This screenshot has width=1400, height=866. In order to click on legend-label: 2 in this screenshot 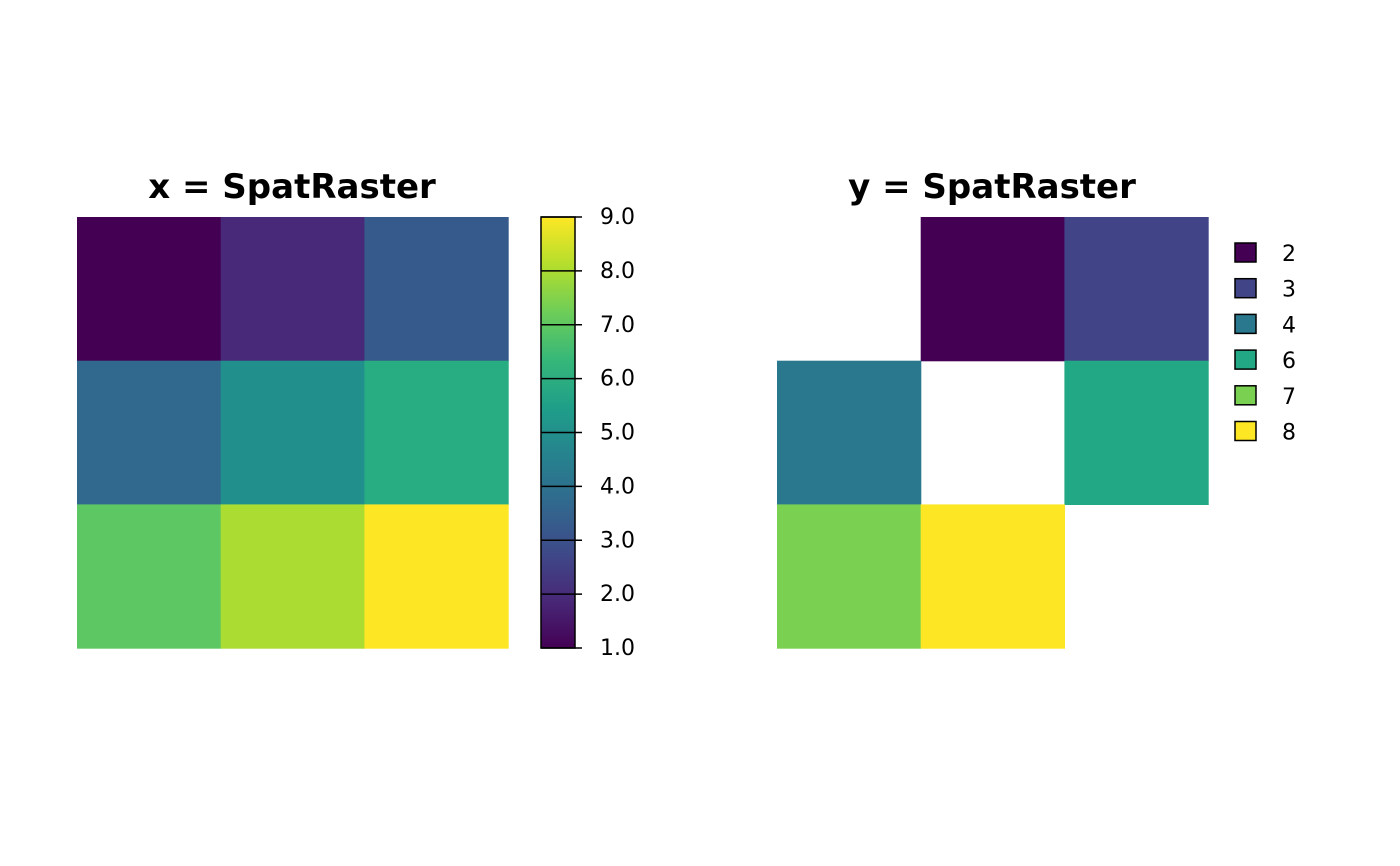, I will do `click(1289, 254)`.